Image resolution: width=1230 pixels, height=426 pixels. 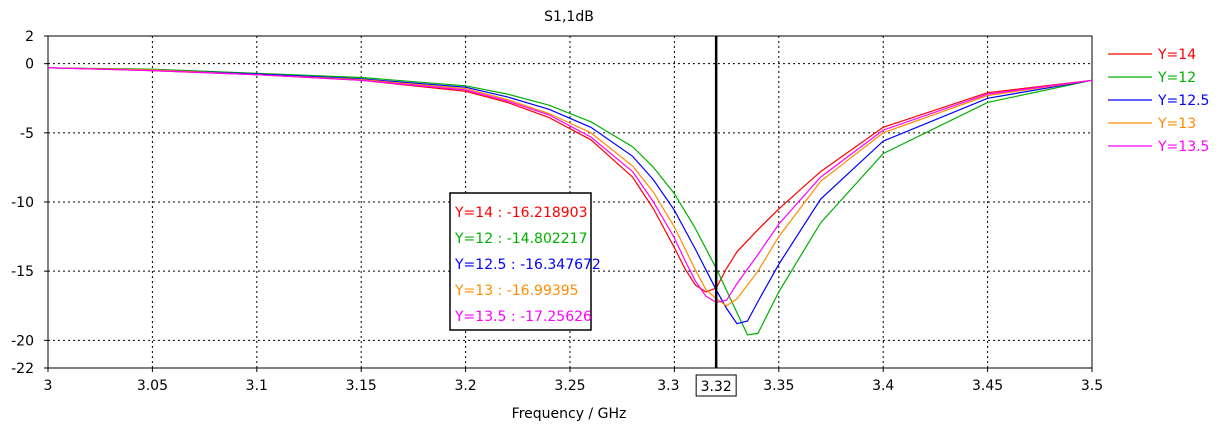 What do you see at coordinates (1183, 147) in the screenshot?
I see `legend-label: Y=13.5` at bounding box center [1183, 147].